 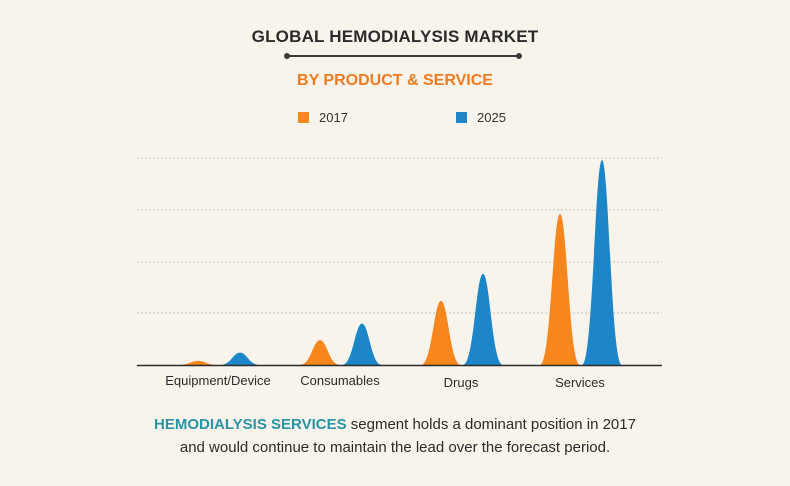 What do you see at coordinates (340, 380) in the screenshot?
I see `category-label-1: Consumables` at bounding box center [340, 380].